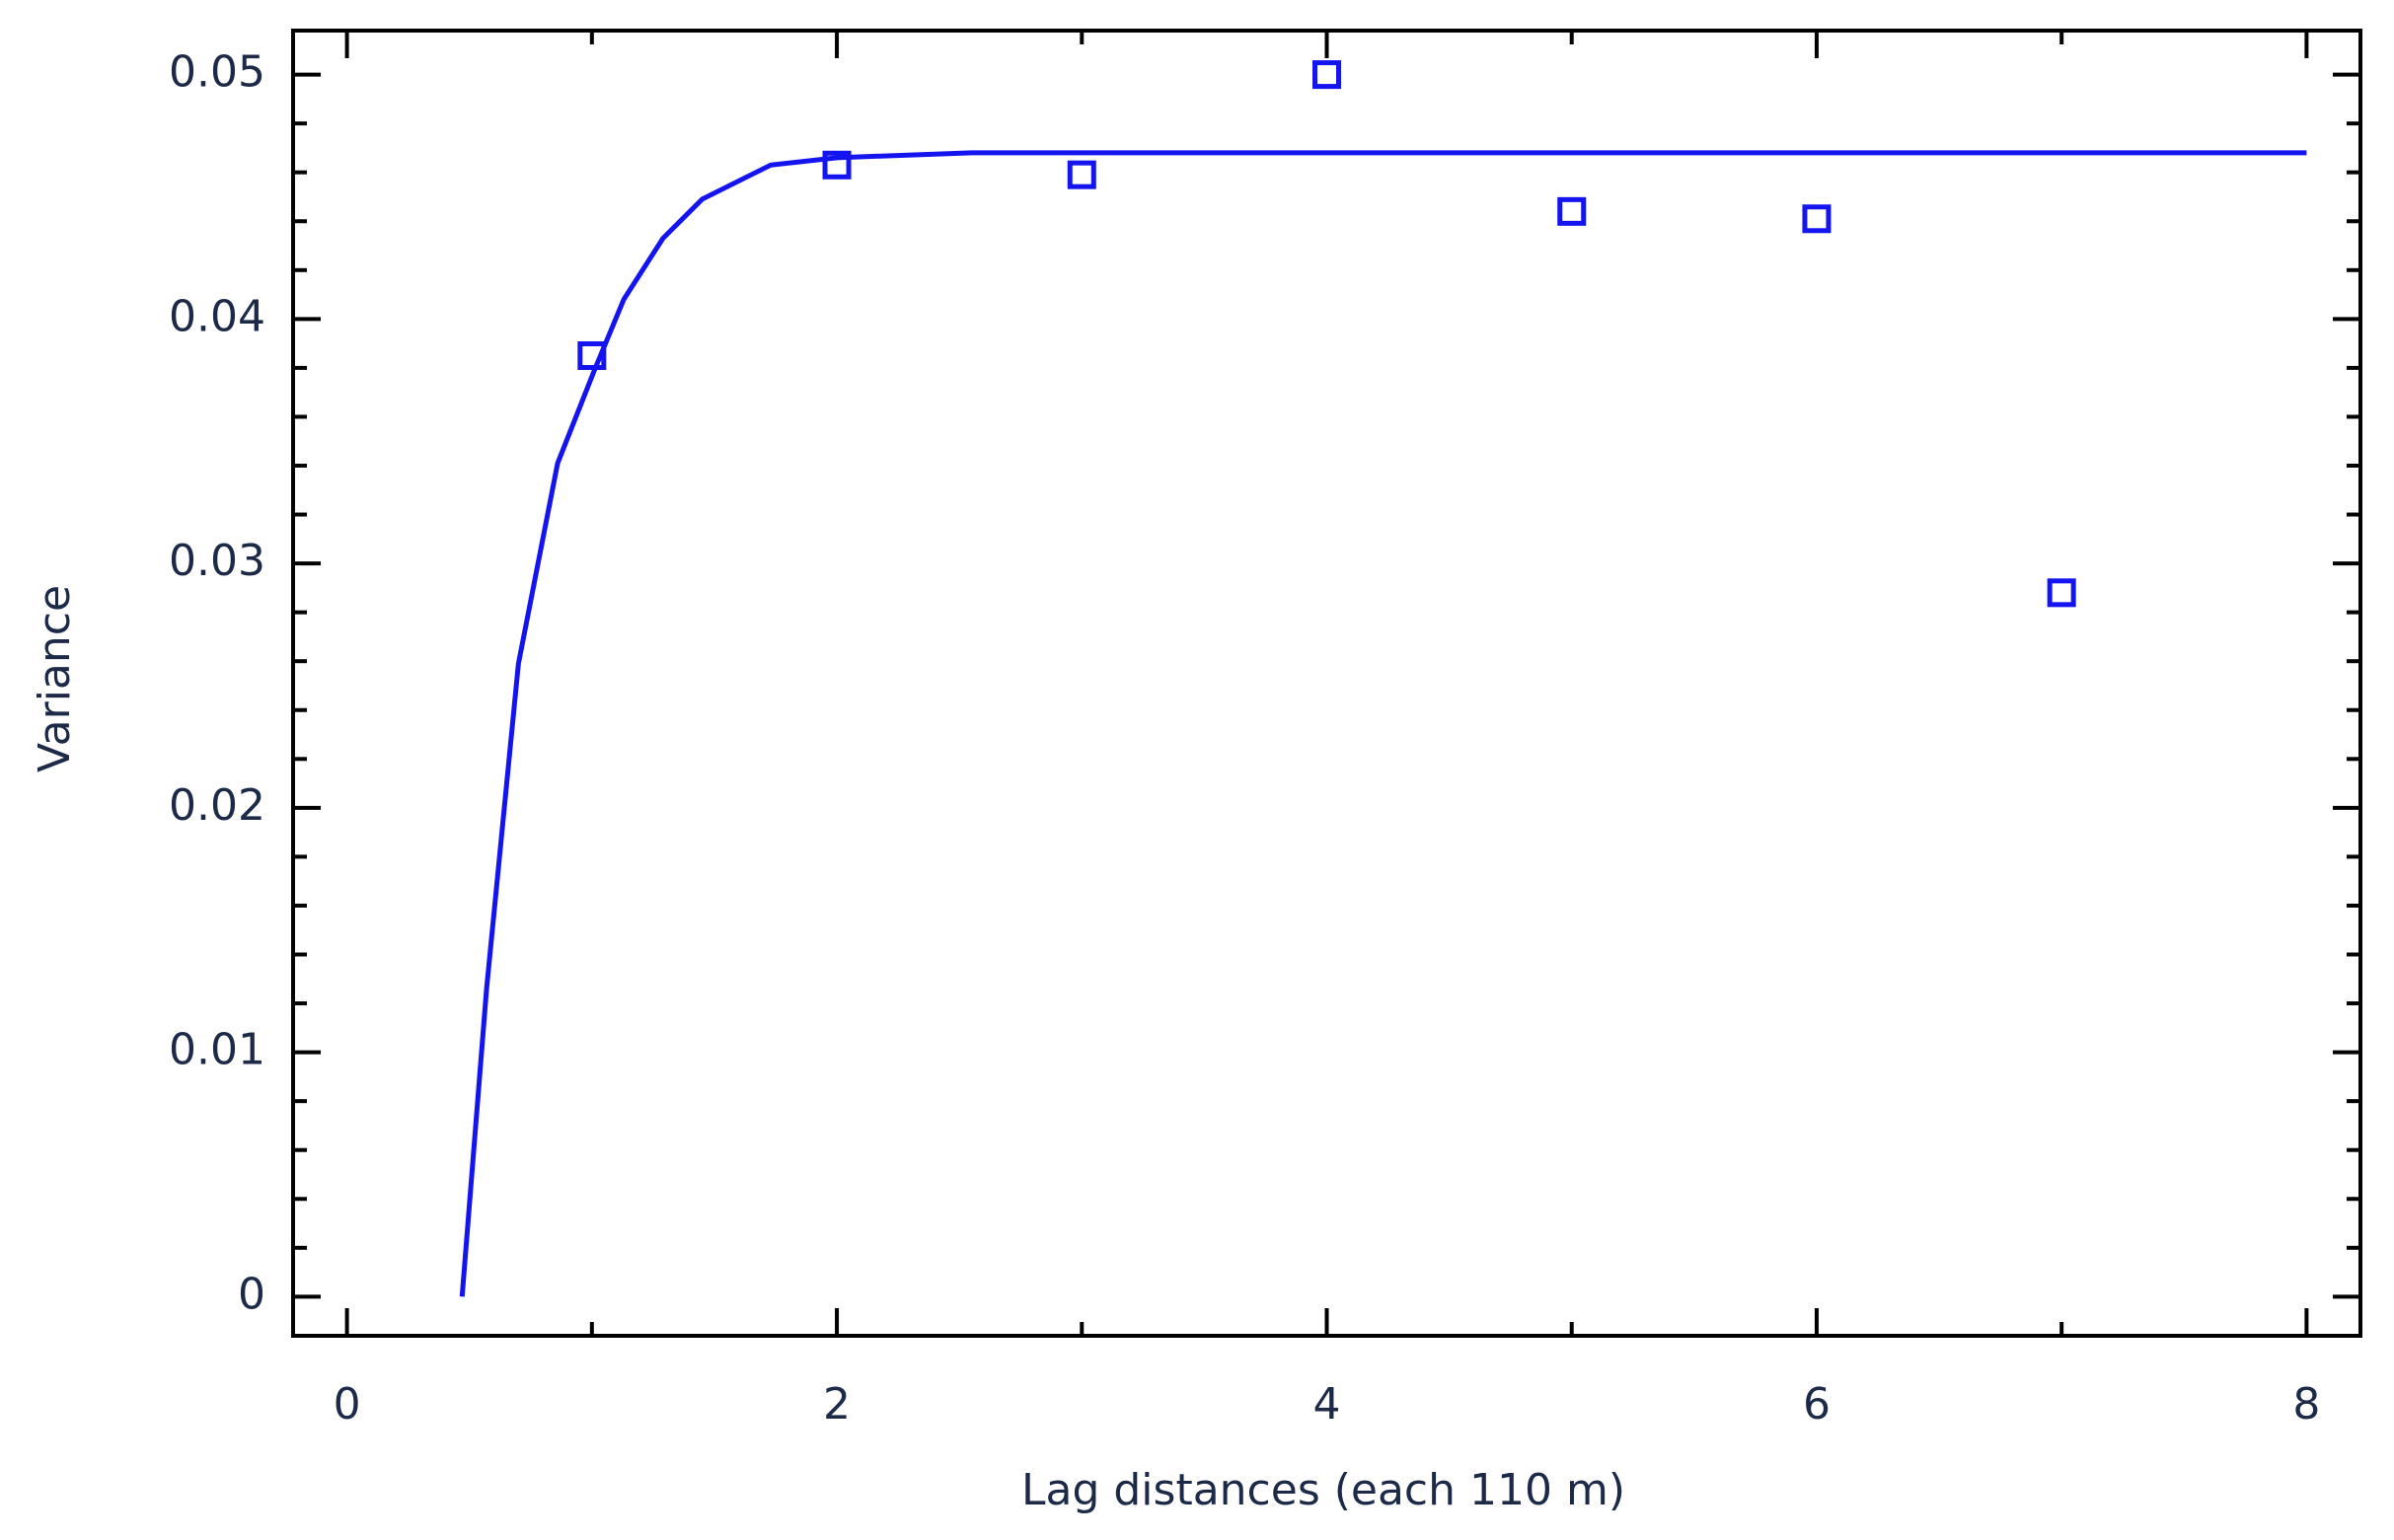 The width and height of the screenshot is (2394, 1540). Describe the element at coordinates (1323, 1490) in the screenshot. I see `x-axis-label: Lag distances (each 110 m)` at that location.